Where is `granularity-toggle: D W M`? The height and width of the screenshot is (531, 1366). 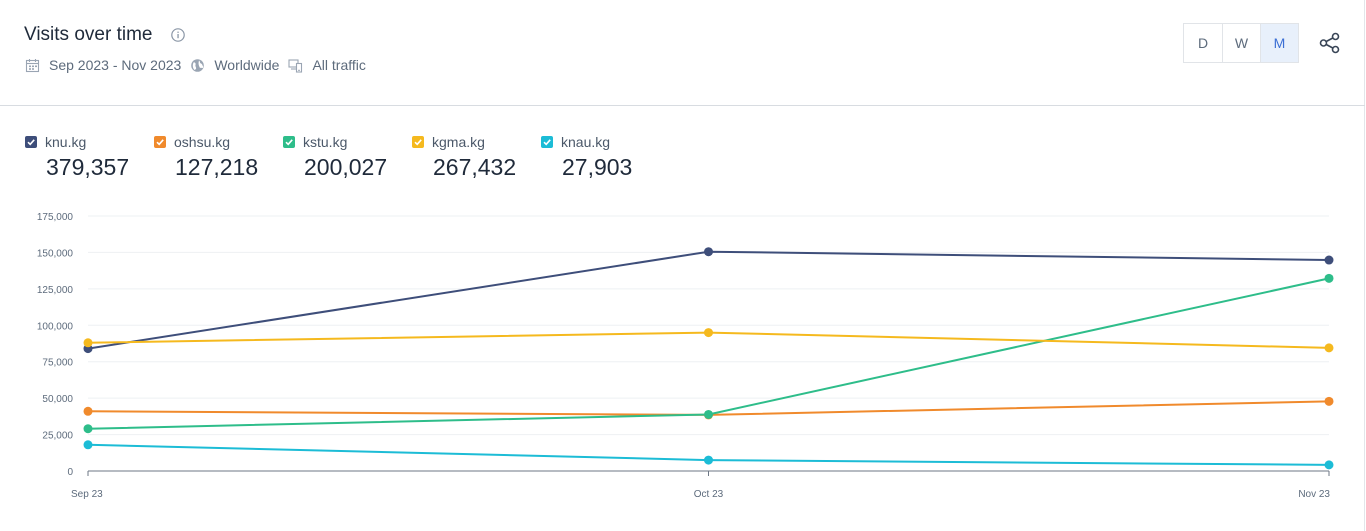
granularity-toggle: D W M is located at coordinates (1241, 43).